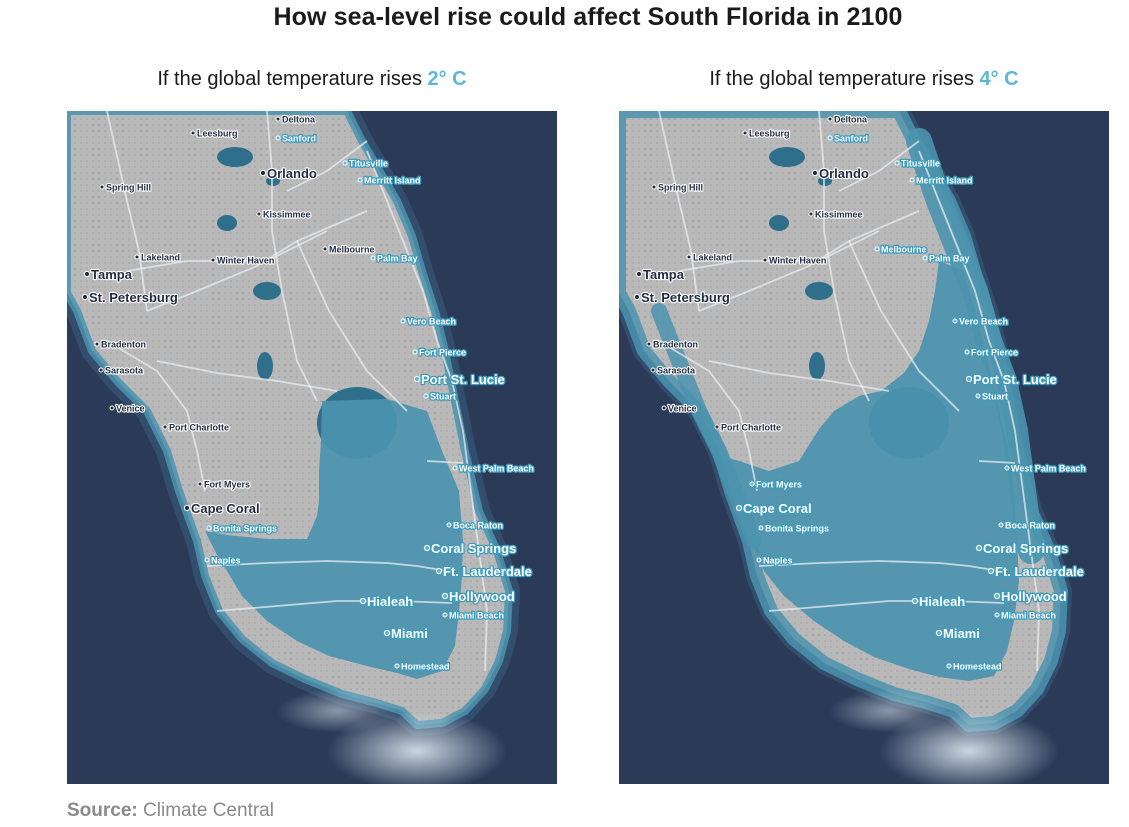  What do you see at coordinates (995, 397) in the screenshot?
I see `city-label: Stuart` at bounding box center [995, 397].